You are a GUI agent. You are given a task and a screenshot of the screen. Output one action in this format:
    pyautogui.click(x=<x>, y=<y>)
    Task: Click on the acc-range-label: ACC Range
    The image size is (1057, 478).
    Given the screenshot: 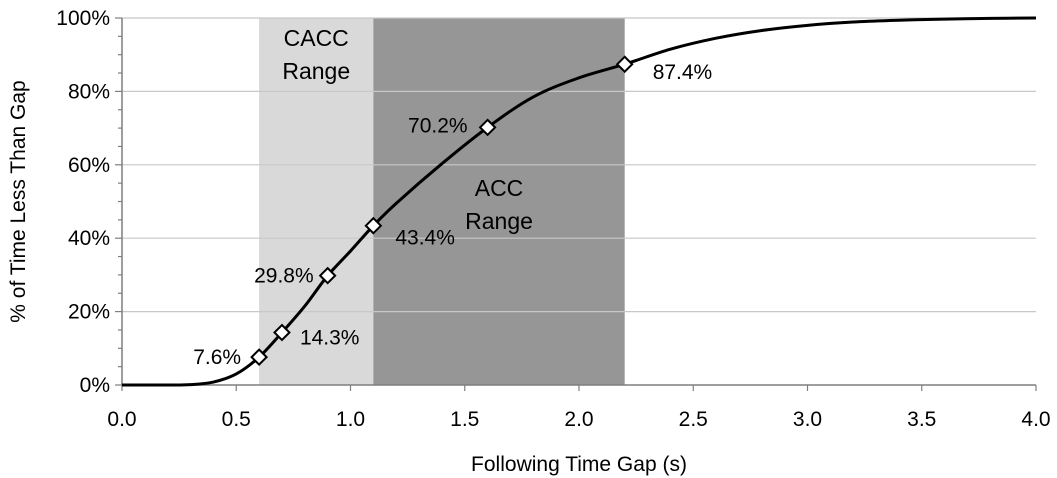 What is the action you would take?
    pyautogui.click(x=499, y=204)
    